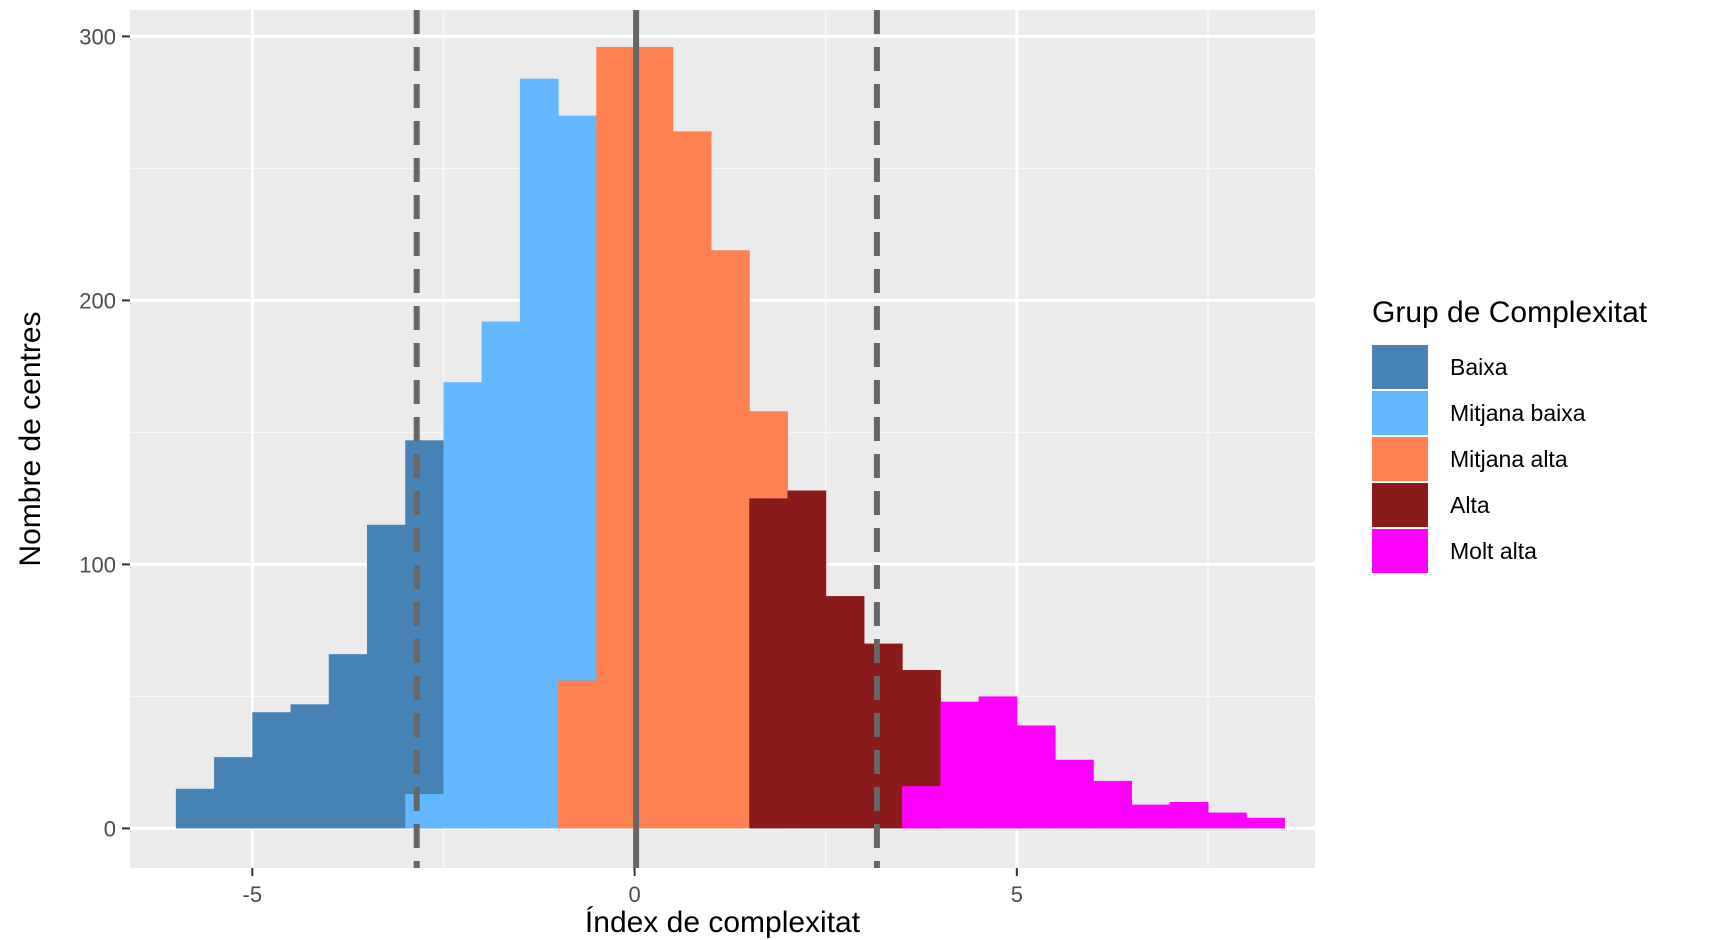  What do you see at coordinates (634, 894) in the screenshot?
I see `x-tick-label: 0` at bounding box center [634, 894].